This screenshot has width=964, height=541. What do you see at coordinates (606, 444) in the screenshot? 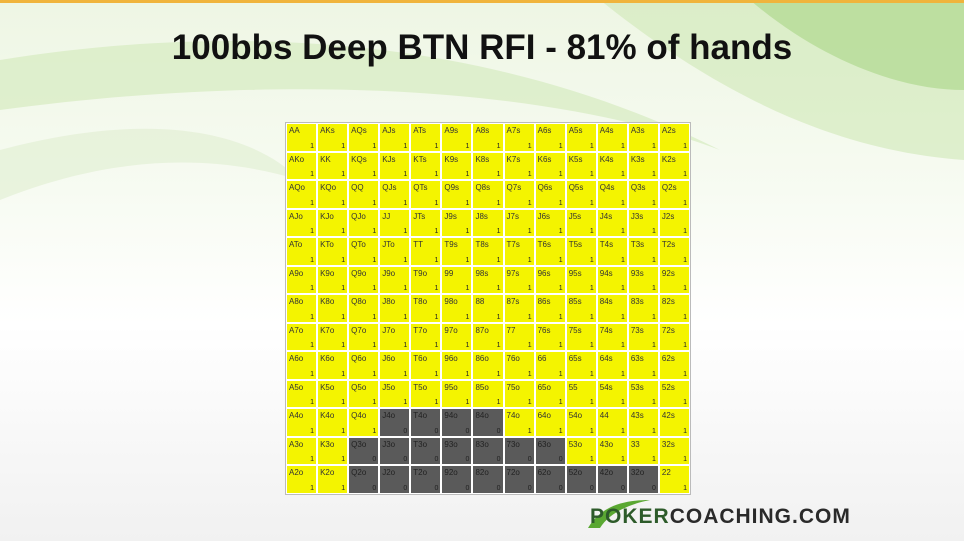
I see `hand-label: 43o` at bounding box center [606, 444].